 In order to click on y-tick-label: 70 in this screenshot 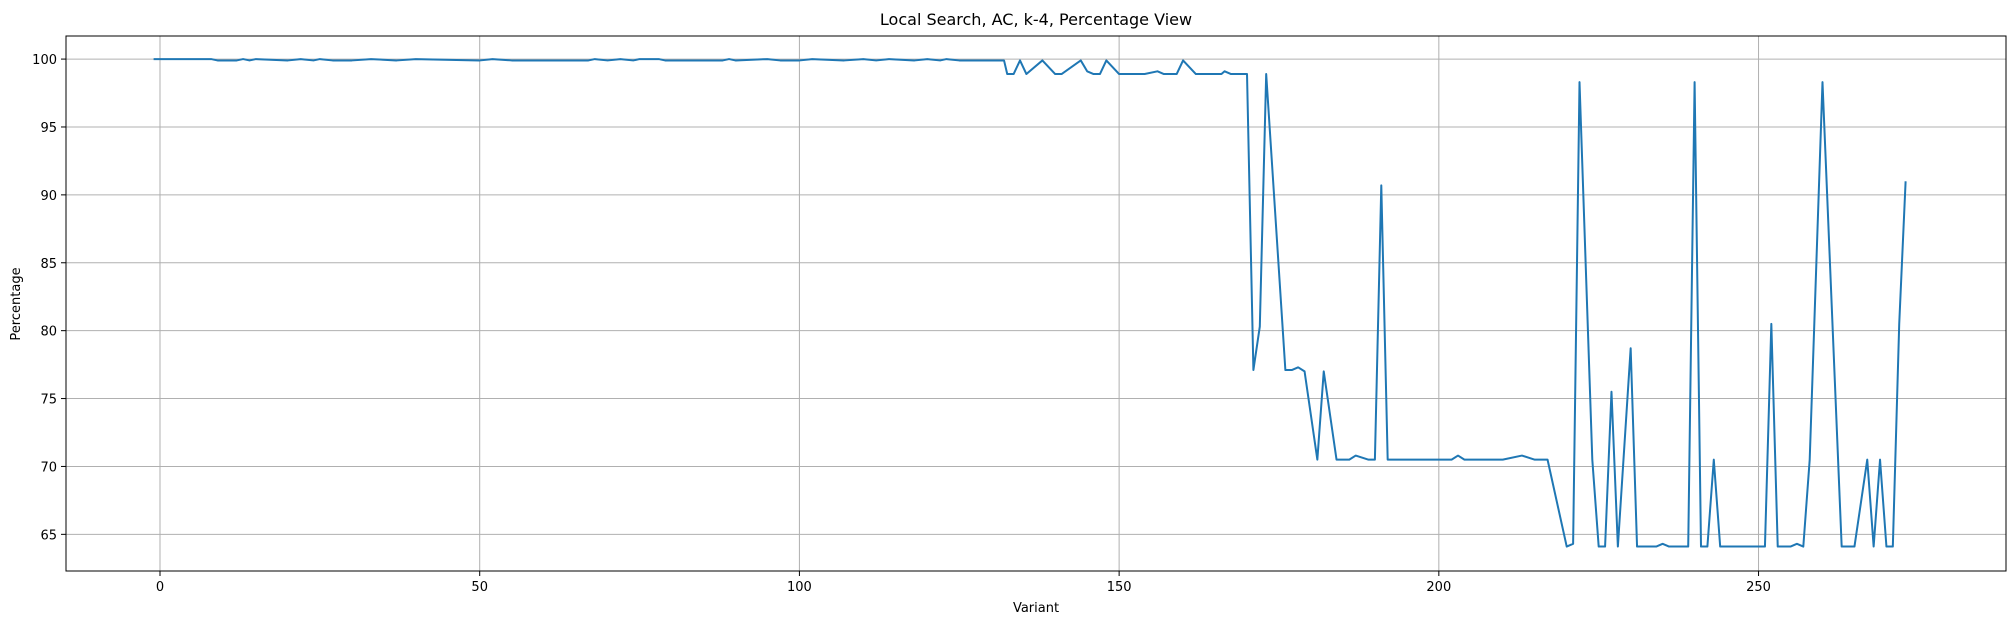, I will do `click(48, 467)`.